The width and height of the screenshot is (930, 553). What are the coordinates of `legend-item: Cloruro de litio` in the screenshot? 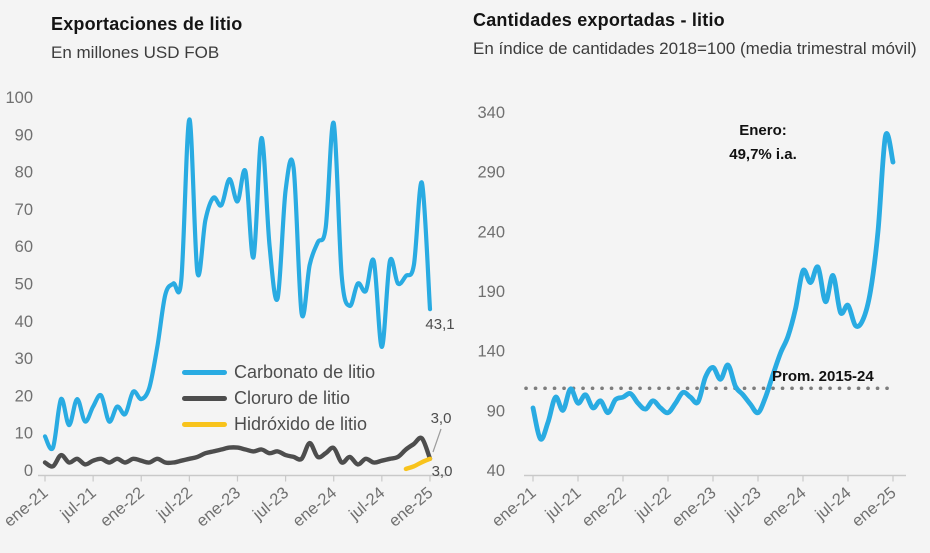 It's located at (278, 398).